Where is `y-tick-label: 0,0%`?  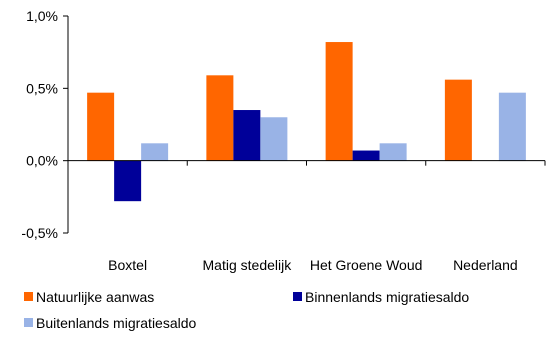
y-tick-label: 0,0% is located at coordinates (42, 161).